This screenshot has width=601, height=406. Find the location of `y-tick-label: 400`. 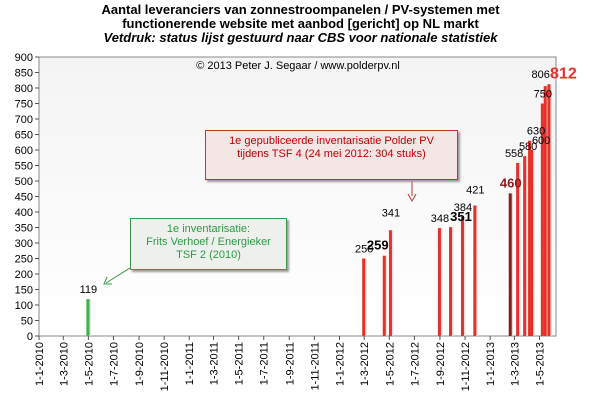

y-tick-label: 400 is located at coordinates (24, 213).